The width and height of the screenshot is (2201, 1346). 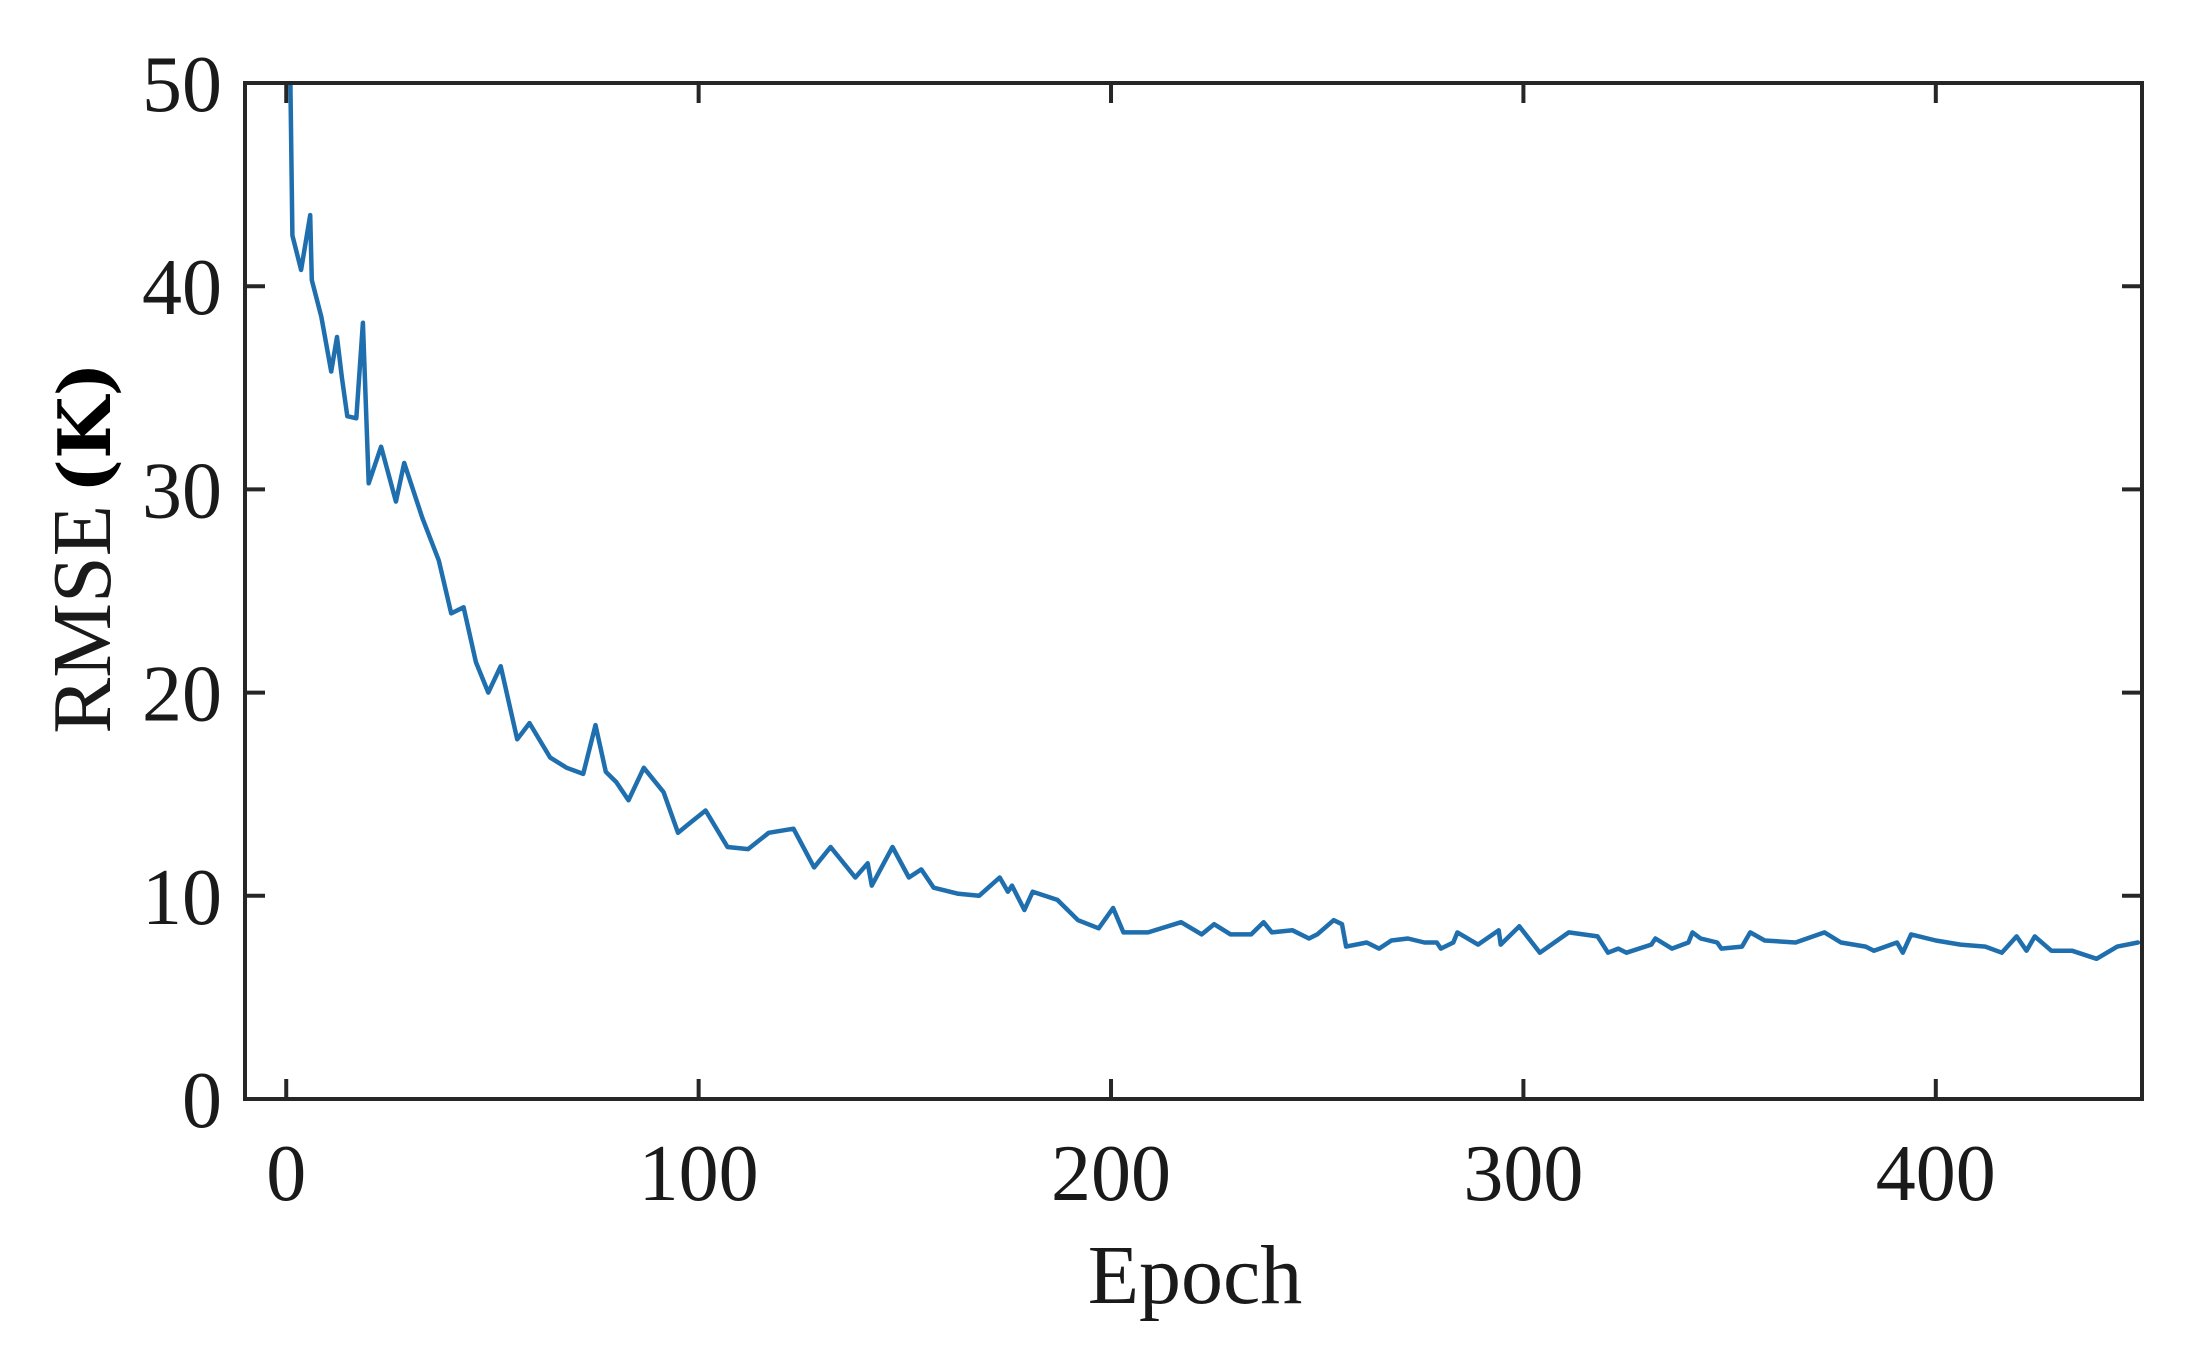 I want to click on svg-text: RMSE (K), so click(x=82, y=547).